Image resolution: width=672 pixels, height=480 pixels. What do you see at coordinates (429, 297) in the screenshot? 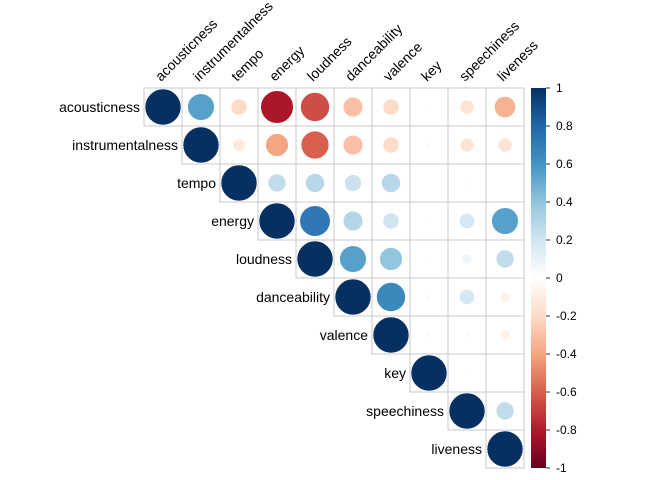
I see `corr-circle-danceability-key` at bounding box center [429, 297].